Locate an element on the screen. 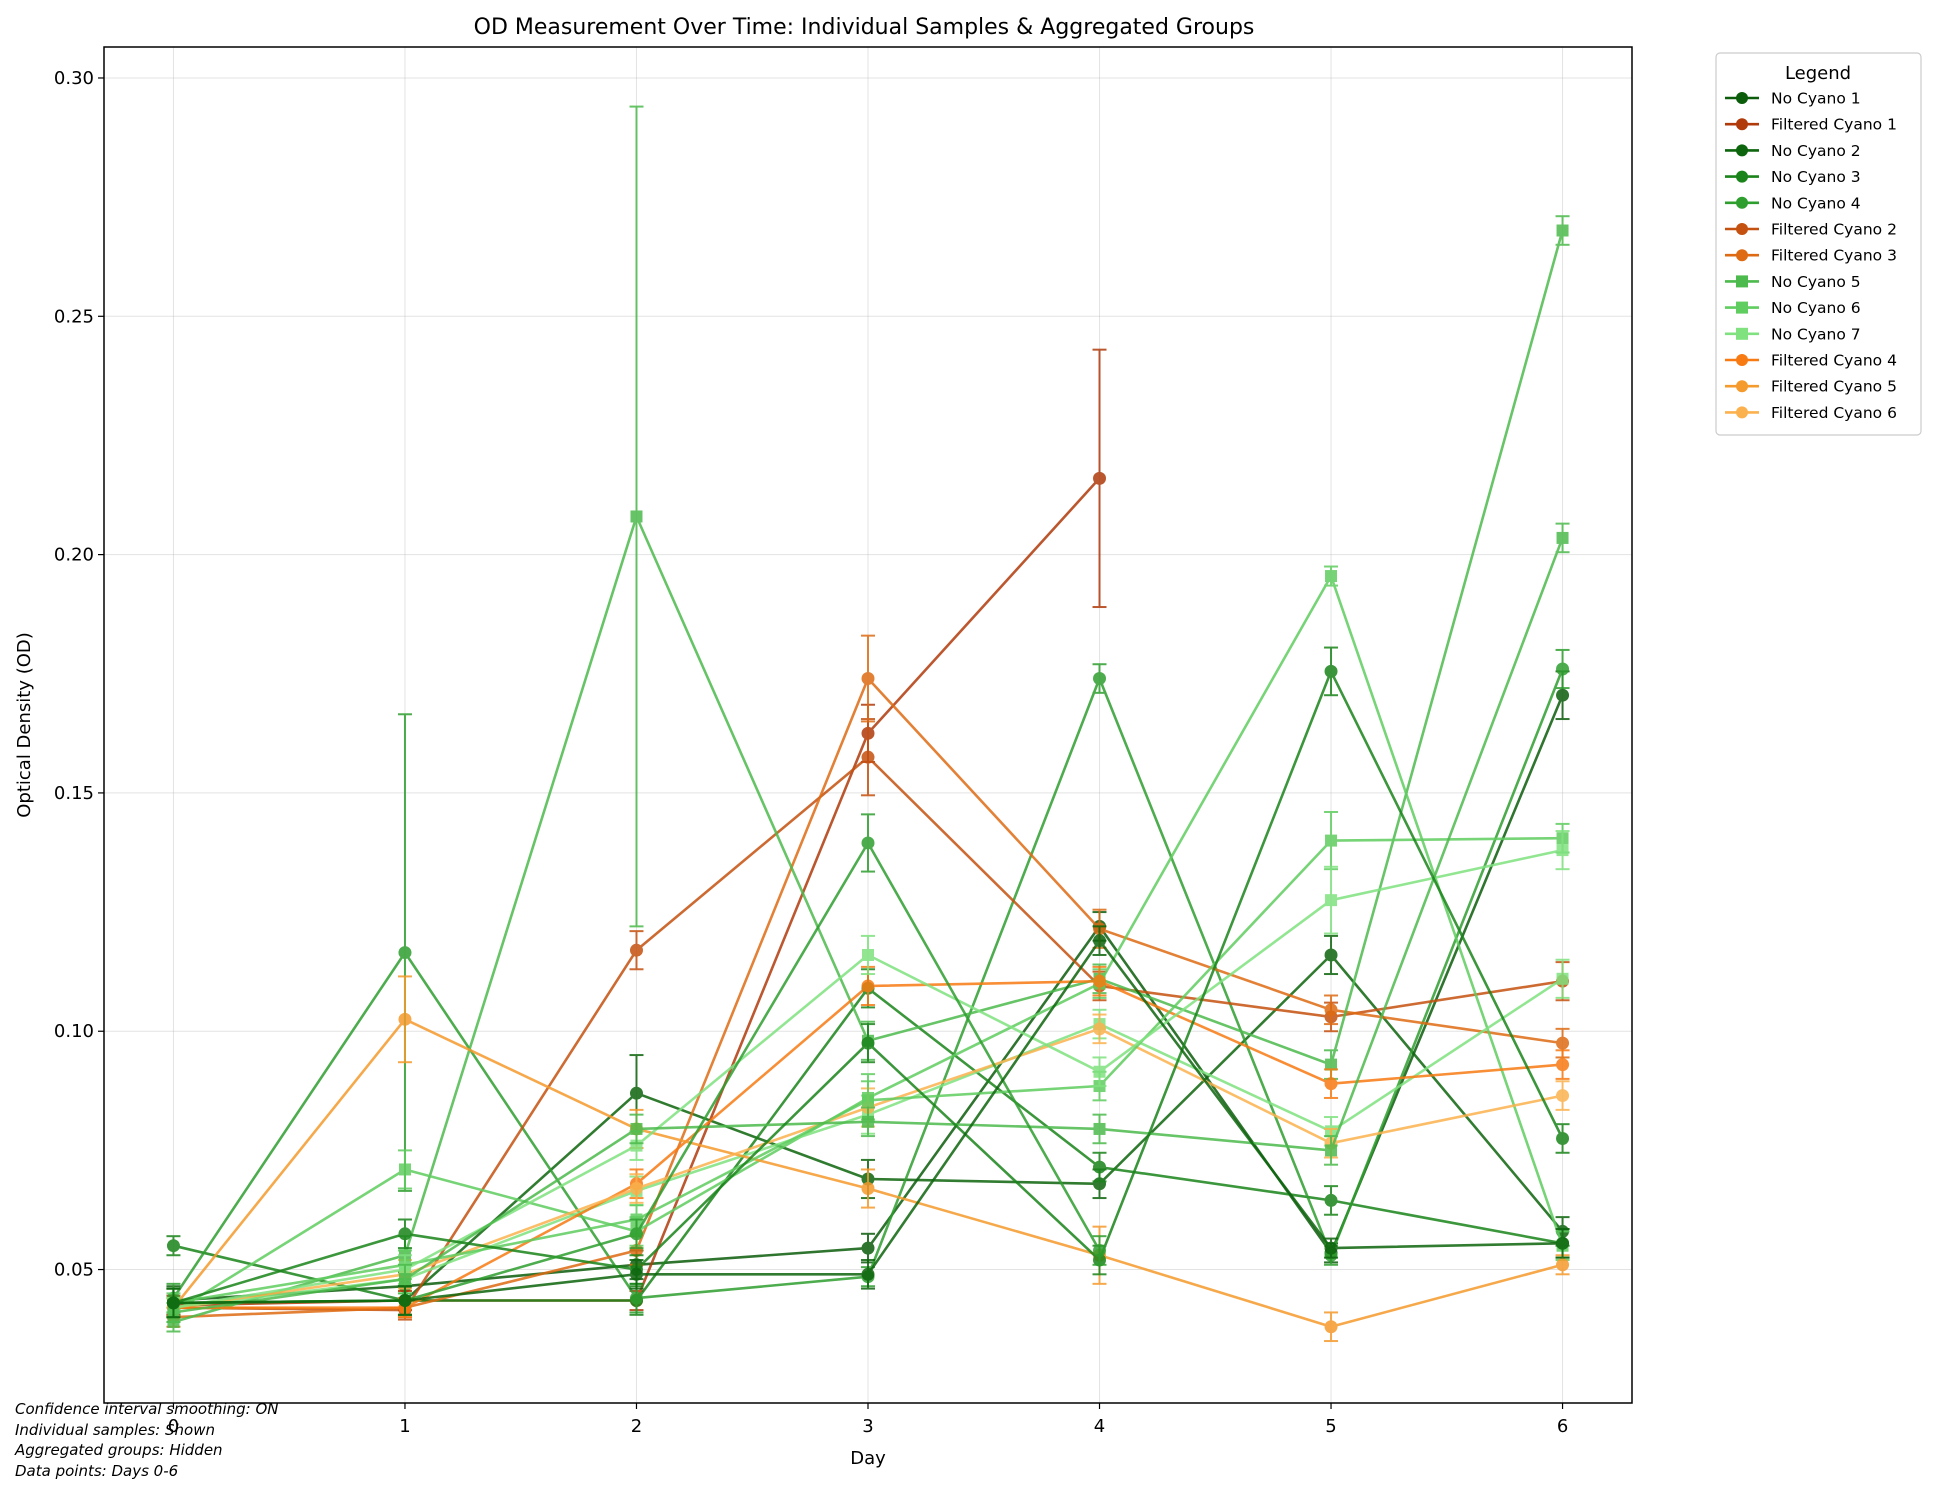 This screenshot has height=1494, width=1935. legend-label: Filtered Cyano 2 is located at coordinates (1834, 230).